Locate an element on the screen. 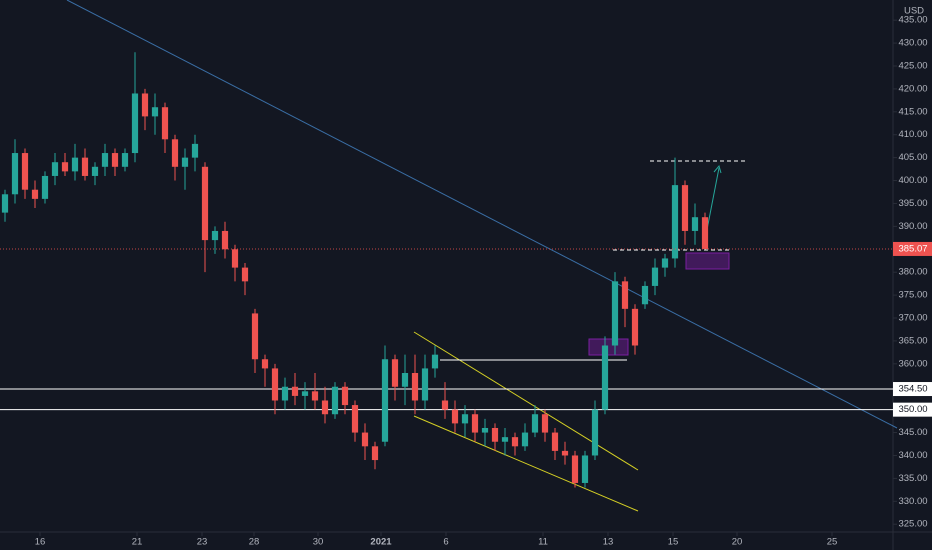  y-tick-label: 365.00 is located at coordinates (912, 340).